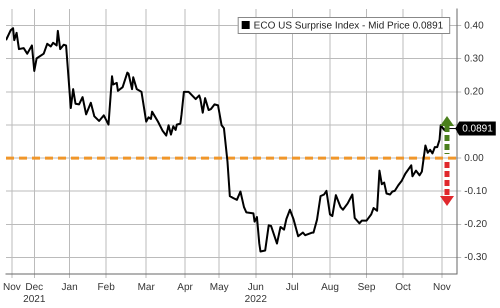 The image size is (500, 308). Describe the element at coordinates (474, 92) in the screenshot. I see `y-tick-label: 0.20` at that location.